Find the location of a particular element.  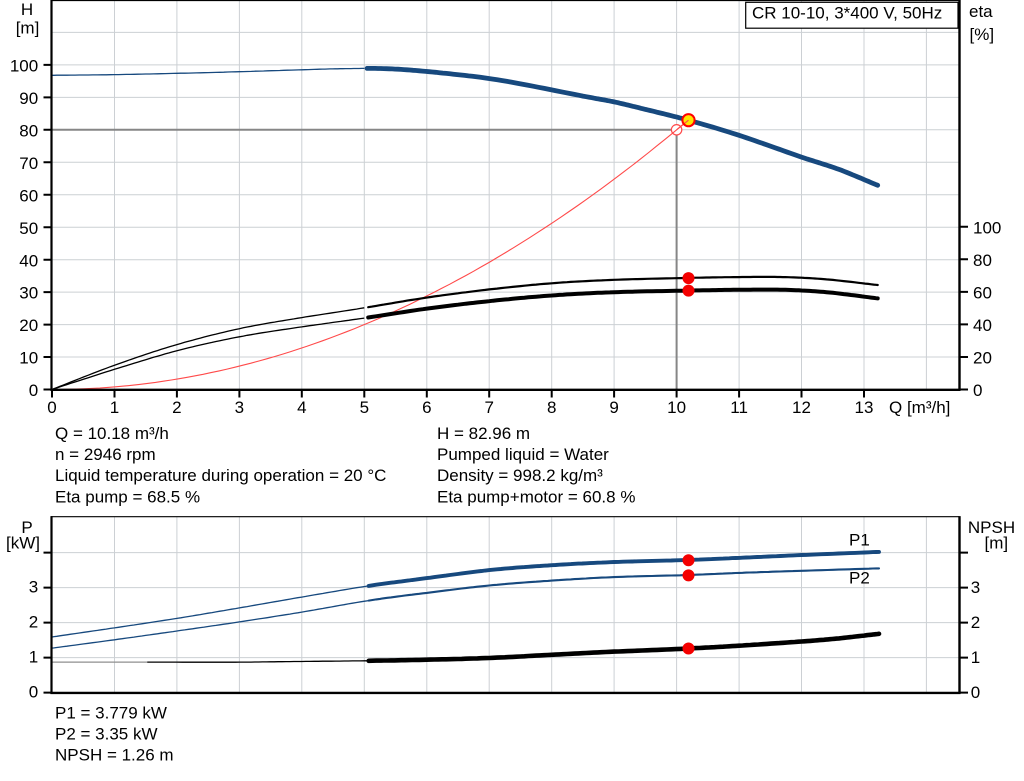

svg-text: Q [m³/h] is located at coordinates (919, 407).